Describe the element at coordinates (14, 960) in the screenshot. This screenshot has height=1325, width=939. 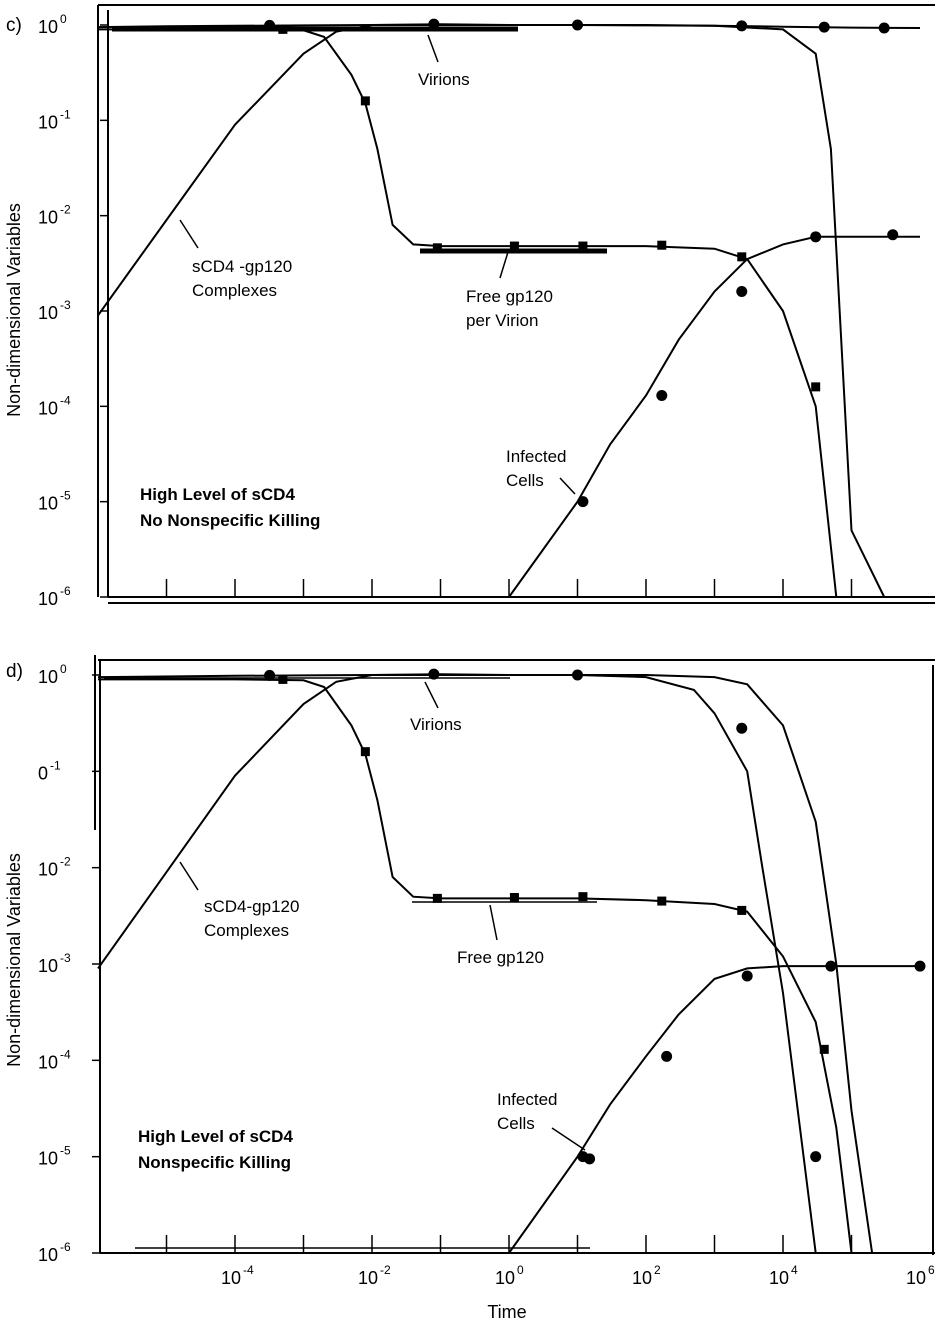
I see `y-axis-label-d: Non-dimensional Variables` at that location.